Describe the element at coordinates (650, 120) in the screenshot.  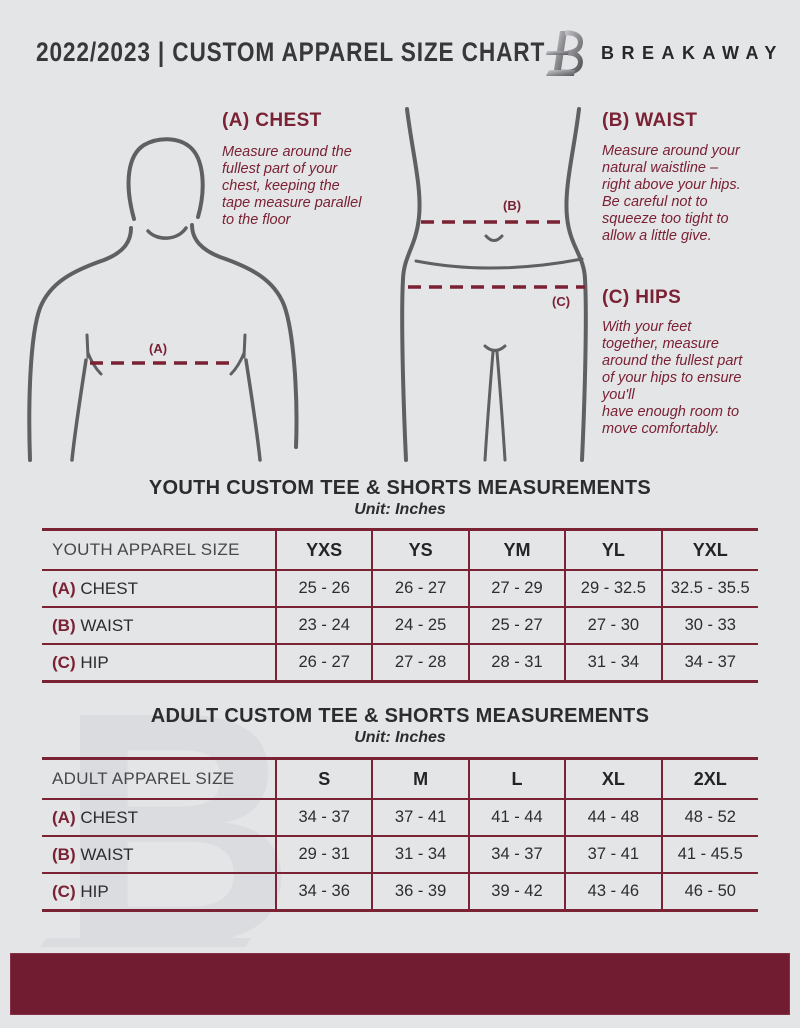
I see `waist-guide-heading: (B) WAIST` at that location.